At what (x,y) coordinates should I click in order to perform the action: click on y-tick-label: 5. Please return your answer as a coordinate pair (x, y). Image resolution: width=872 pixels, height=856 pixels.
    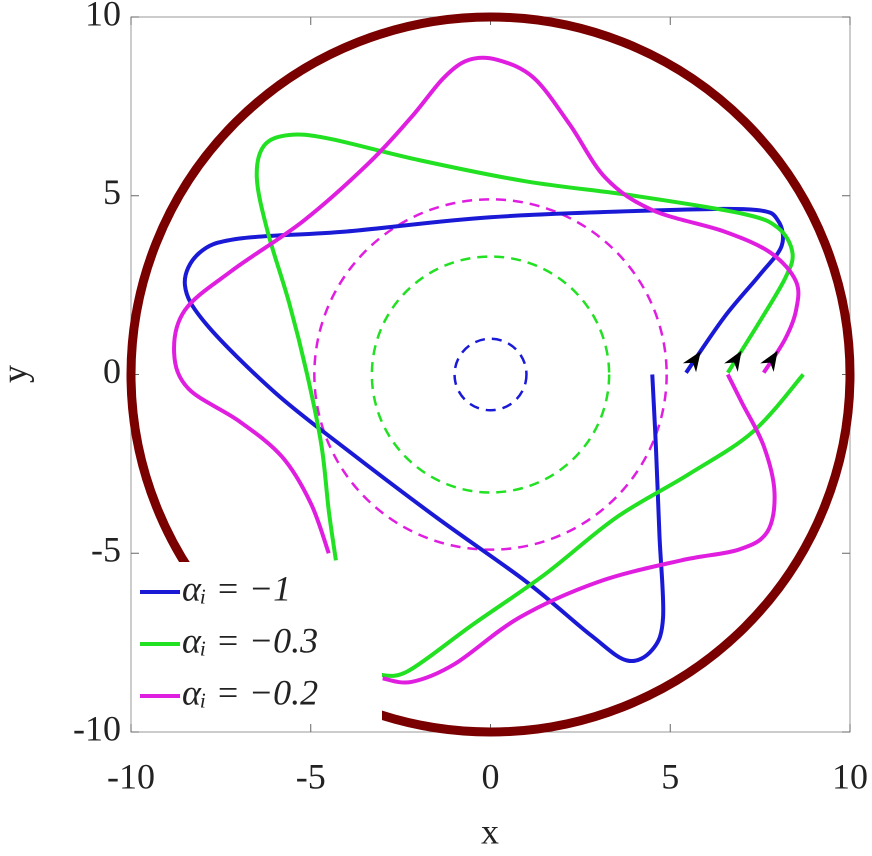
    Looking at the image, I should click on (112, 192).